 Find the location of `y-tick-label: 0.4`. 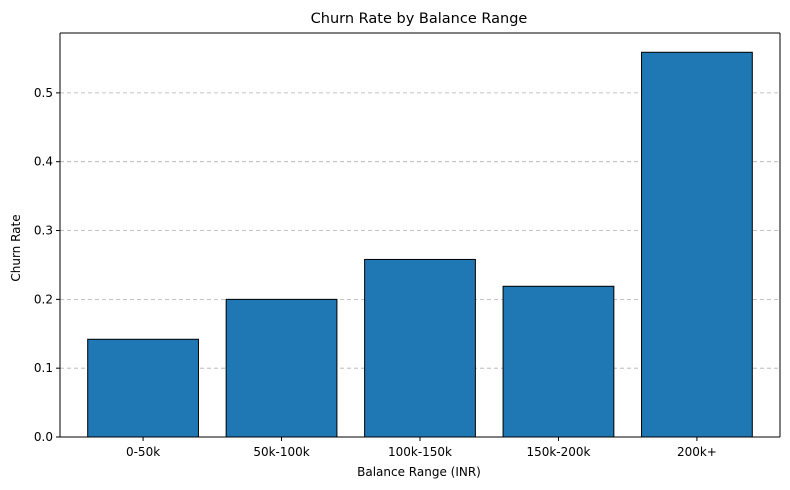

y-tick-label: 0.4 is located at coordinates (43, 162).